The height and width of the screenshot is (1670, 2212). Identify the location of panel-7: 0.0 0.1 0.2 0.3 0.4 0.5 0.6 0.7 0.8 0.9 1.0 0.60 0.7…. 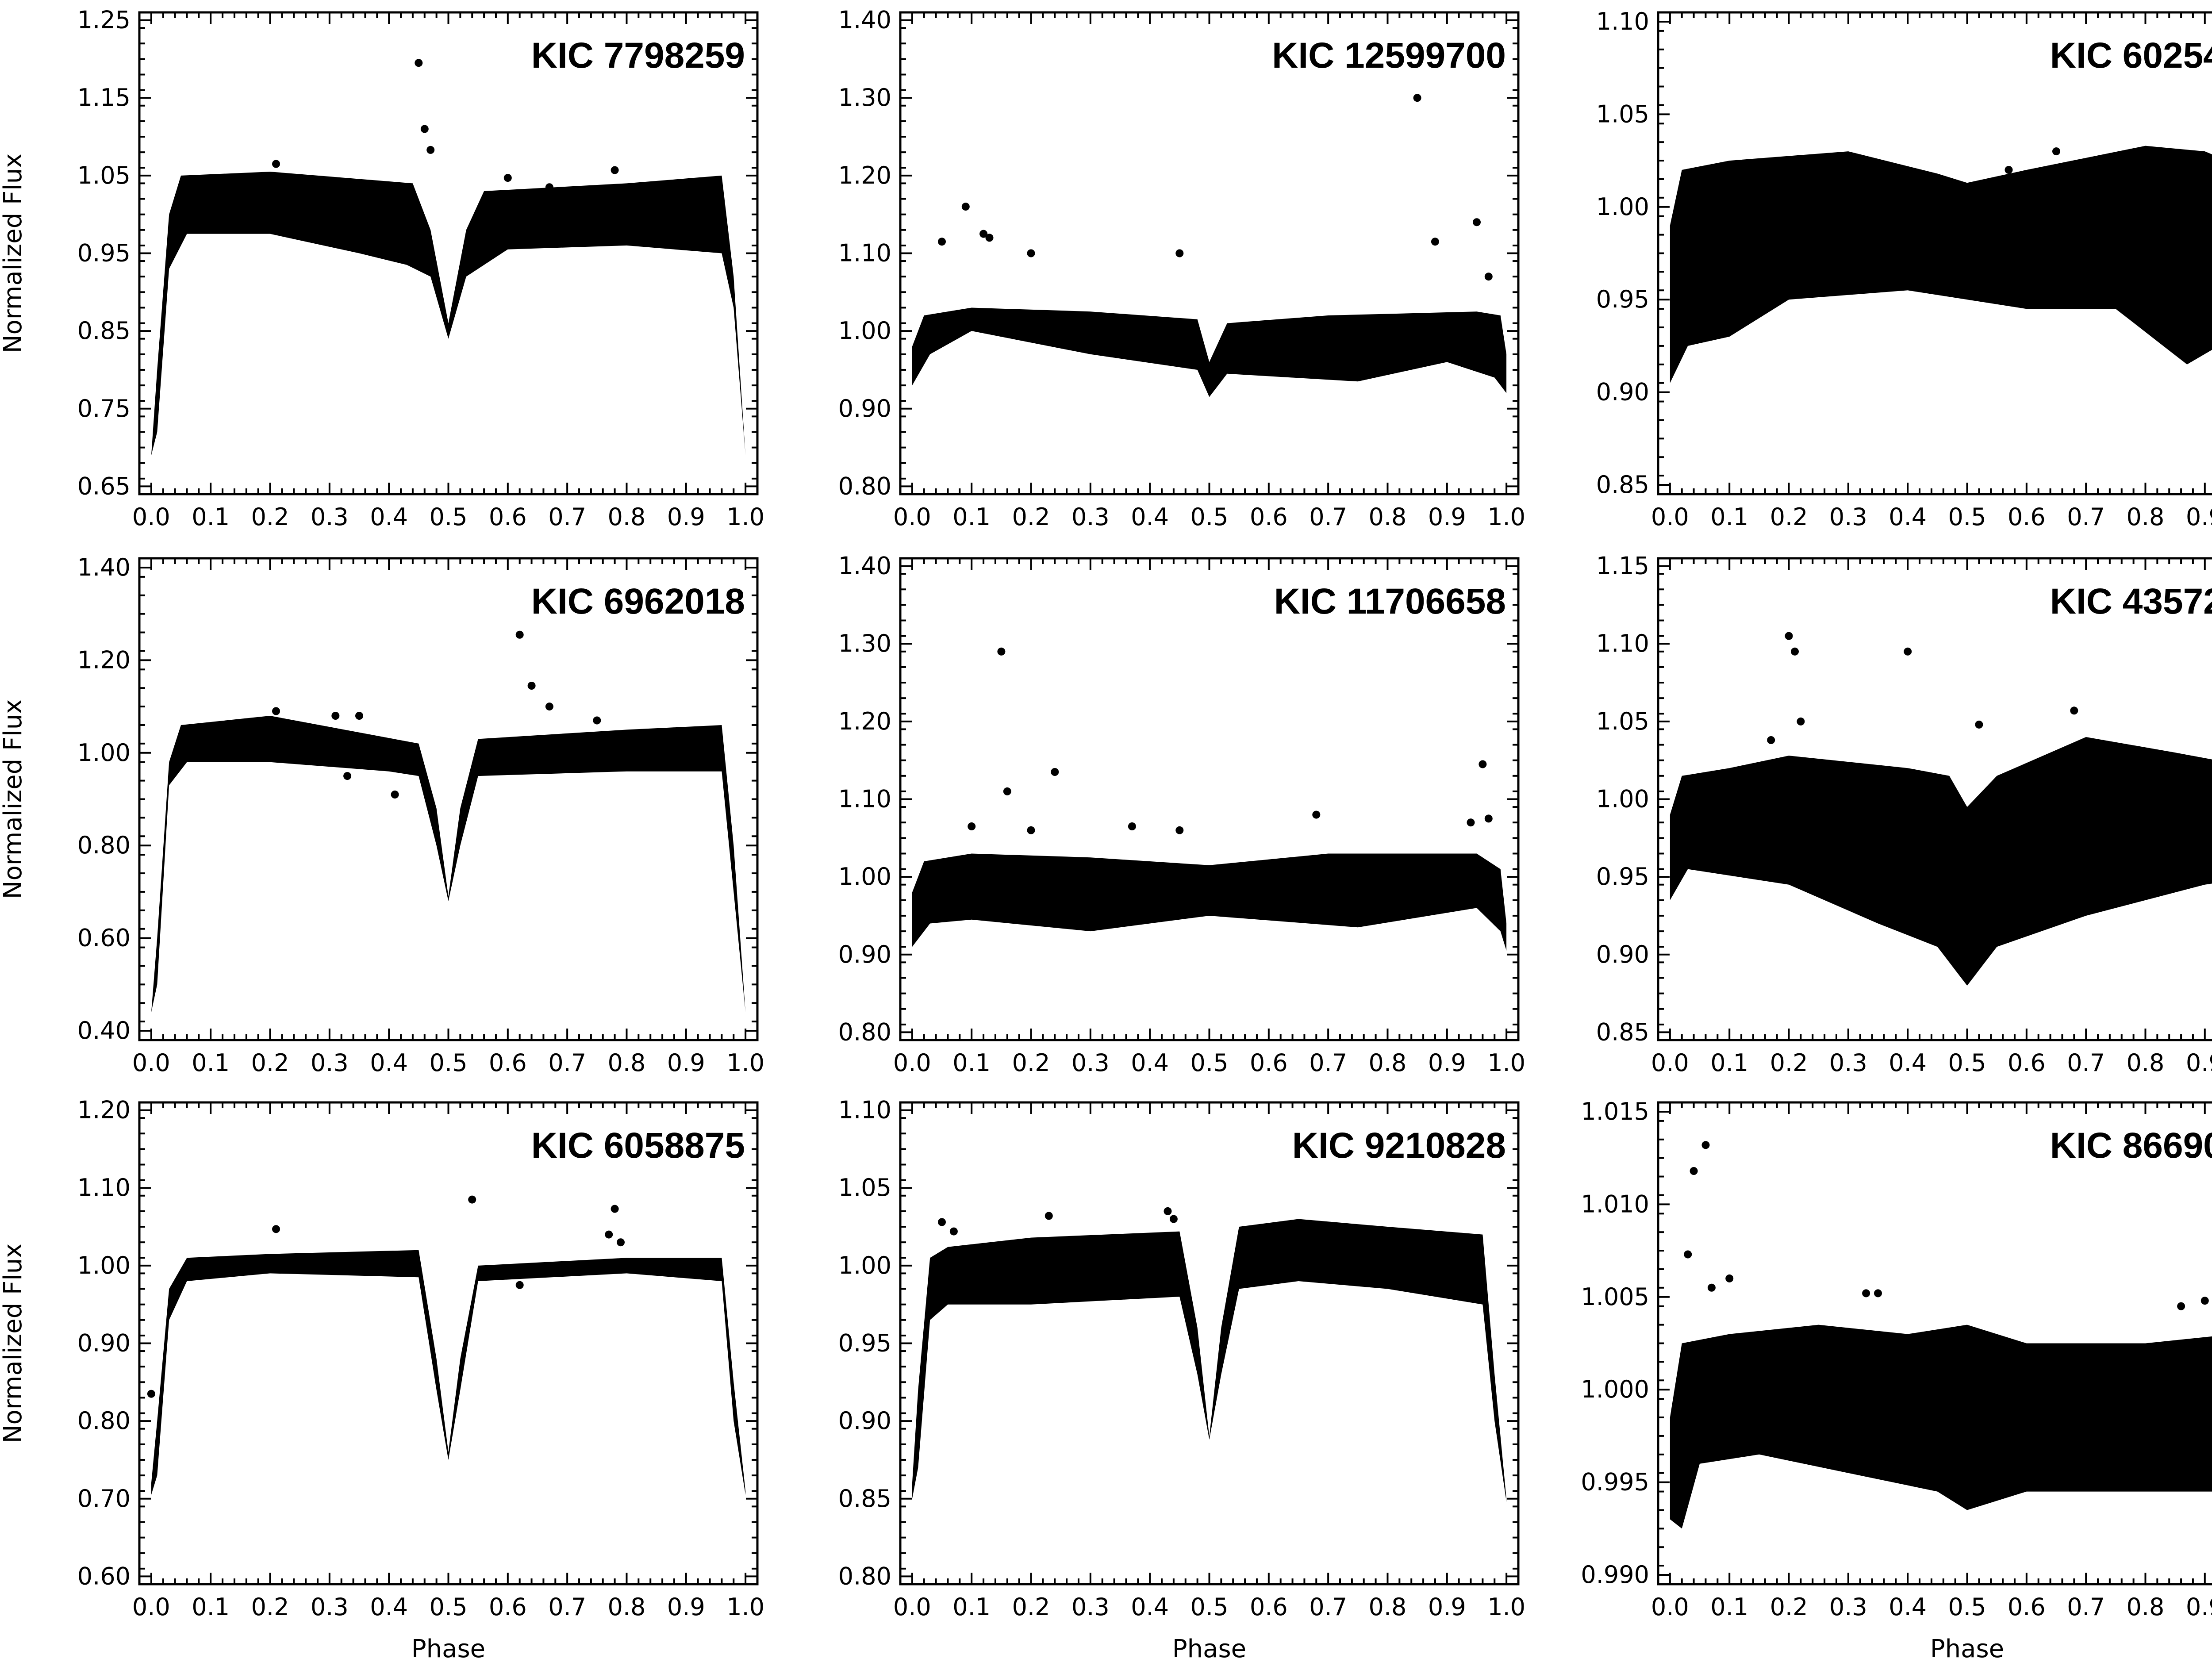
(382, 1379).